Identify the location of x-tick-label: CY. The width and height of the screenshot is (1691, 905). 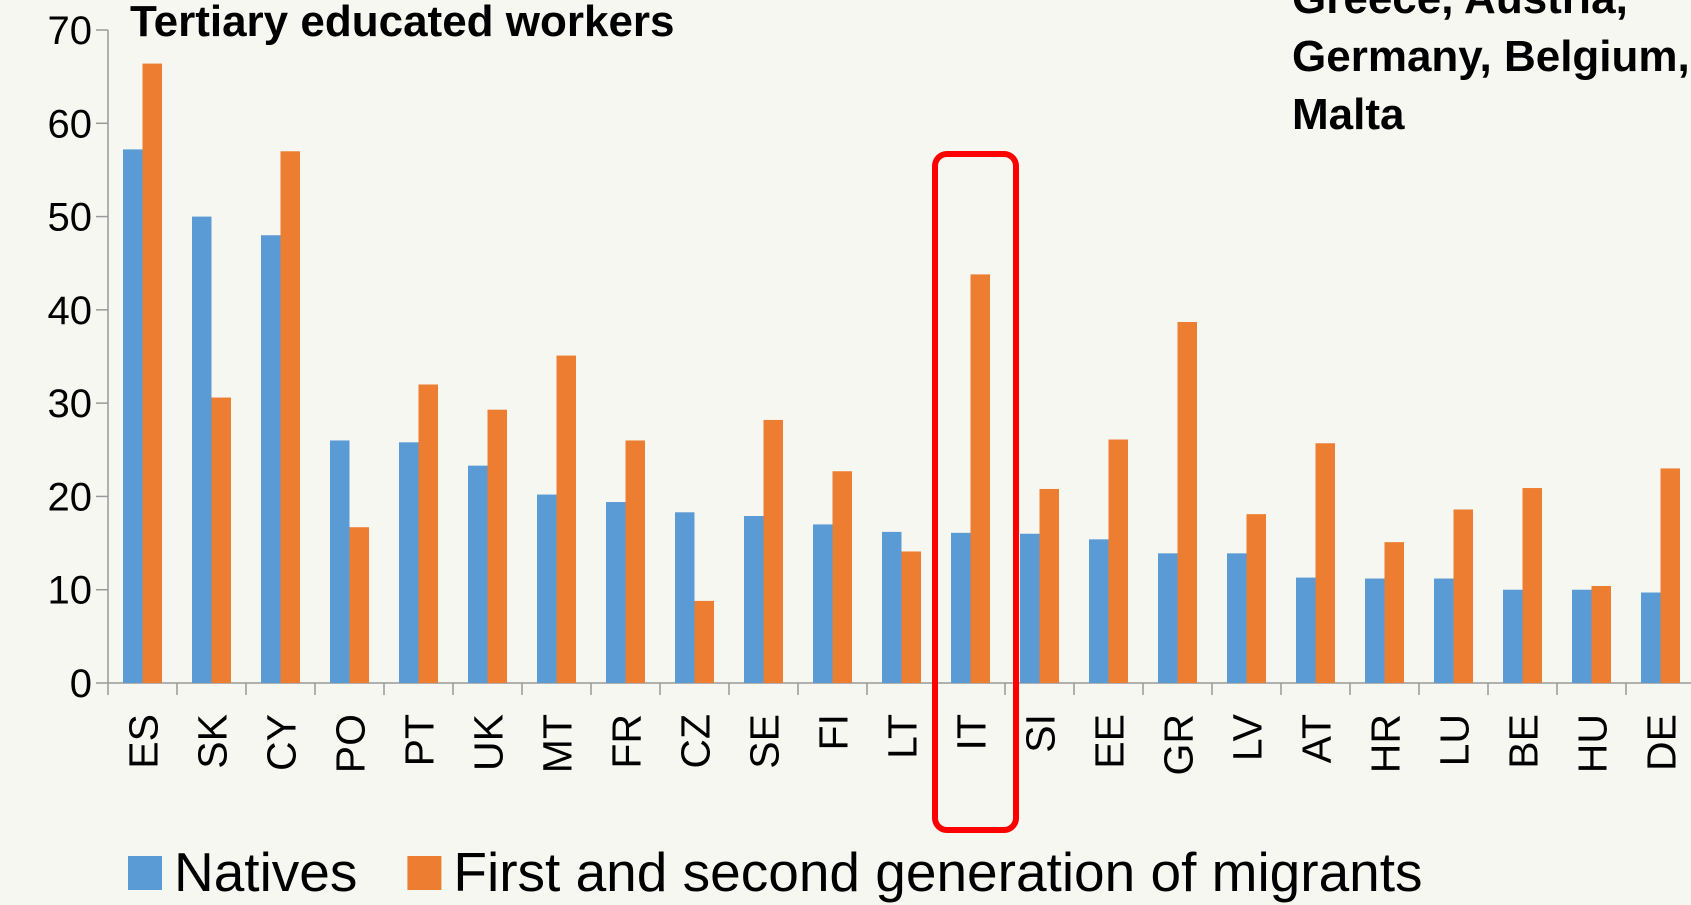
(282, 742).